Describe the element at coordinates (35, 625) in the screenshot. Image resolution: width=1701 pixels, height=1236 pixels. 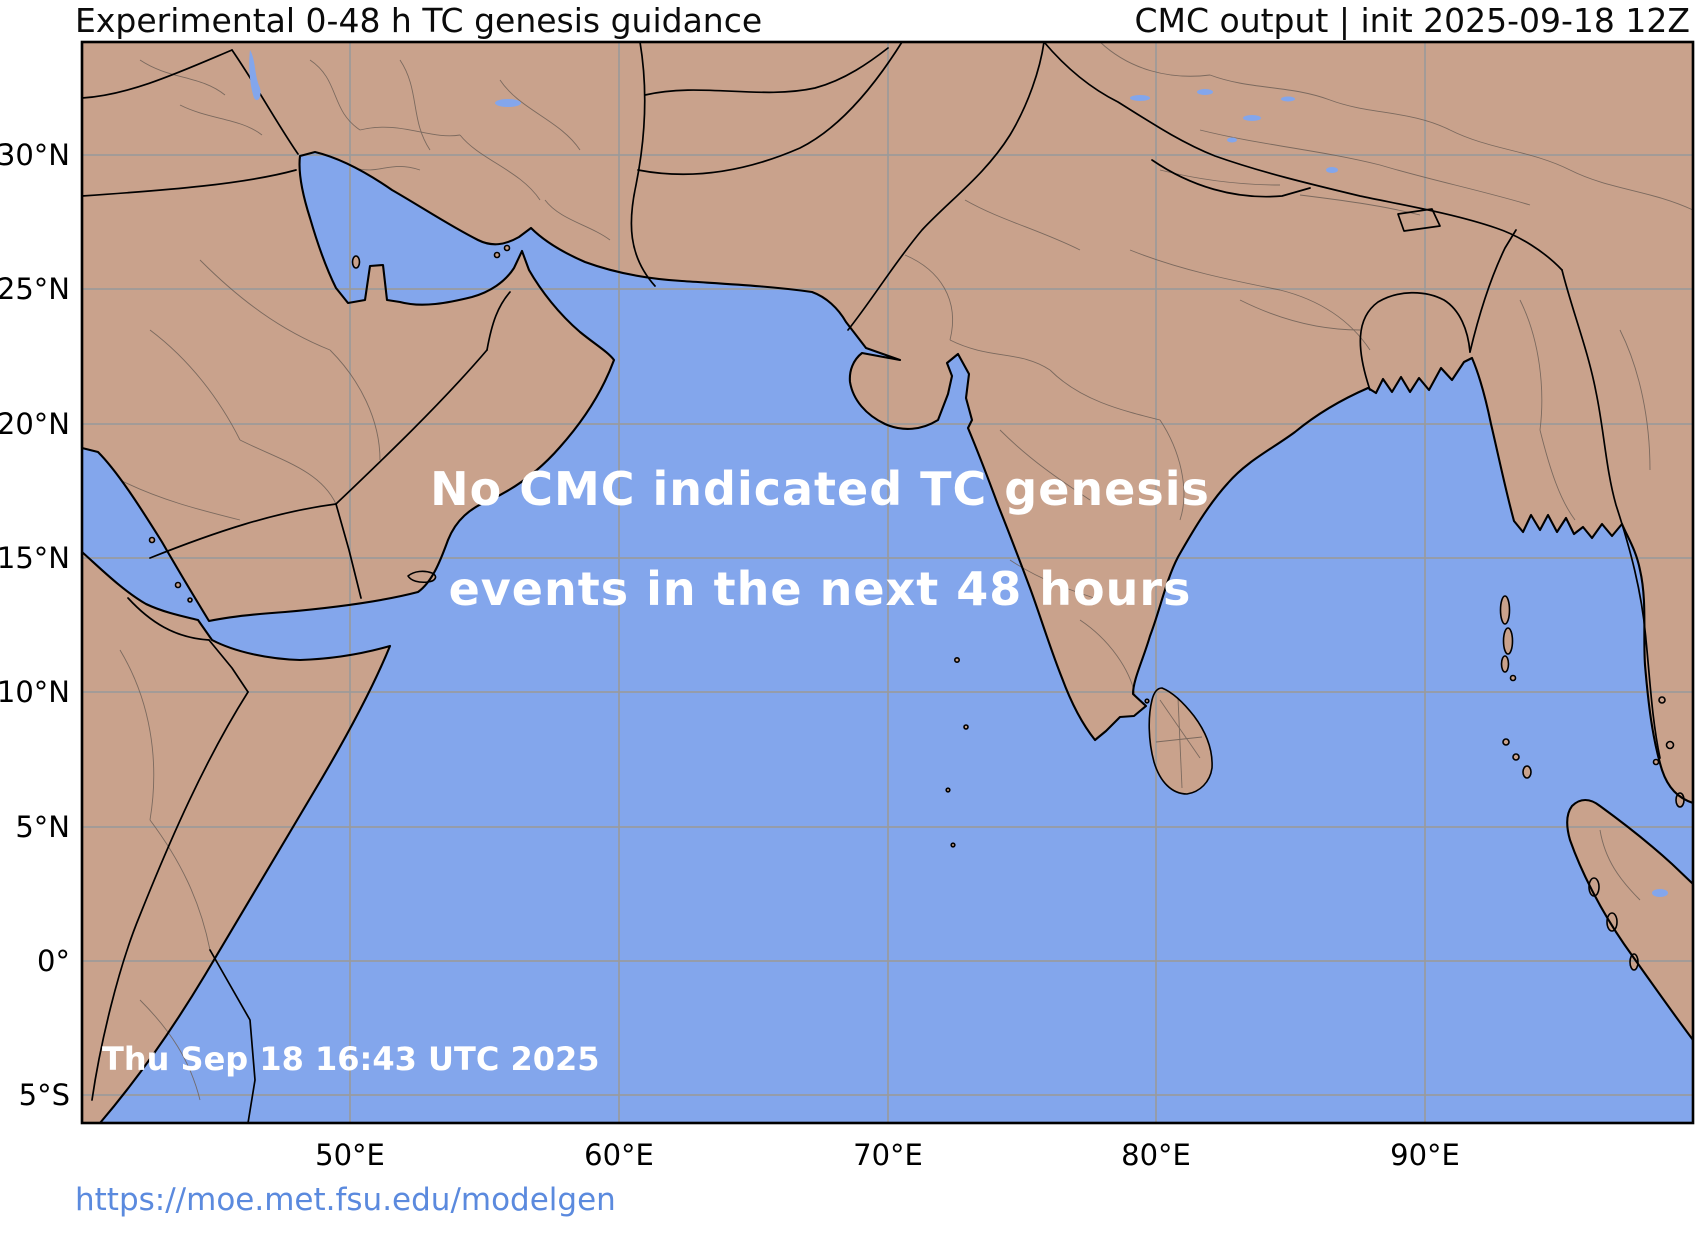
I see `lat-axis: 30°N 25°N 20°N 15°N 10°N 5°N 0° 5°S` at that location.